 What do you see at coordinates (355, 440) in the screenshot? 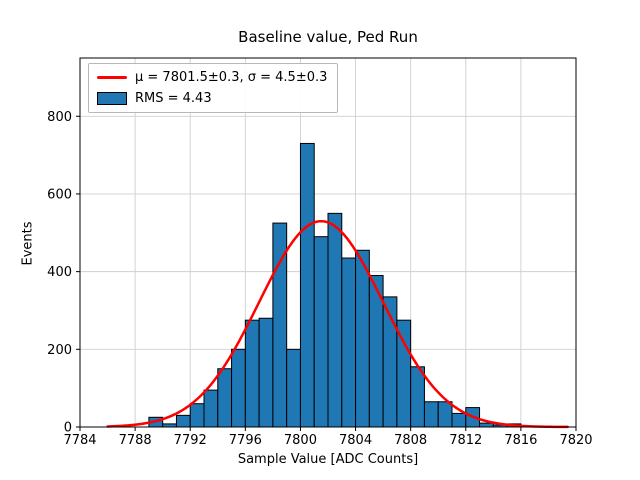
I see `x-tick-label: 7804` at bounding box center [355, 440].